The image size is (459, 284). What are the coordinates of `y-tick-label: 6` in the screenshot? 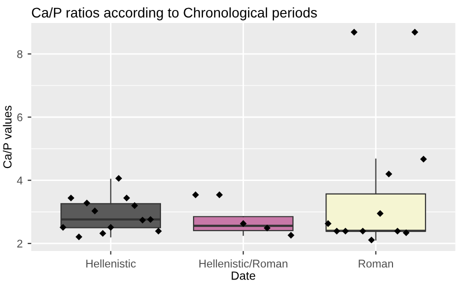 It's located at (19, 117).